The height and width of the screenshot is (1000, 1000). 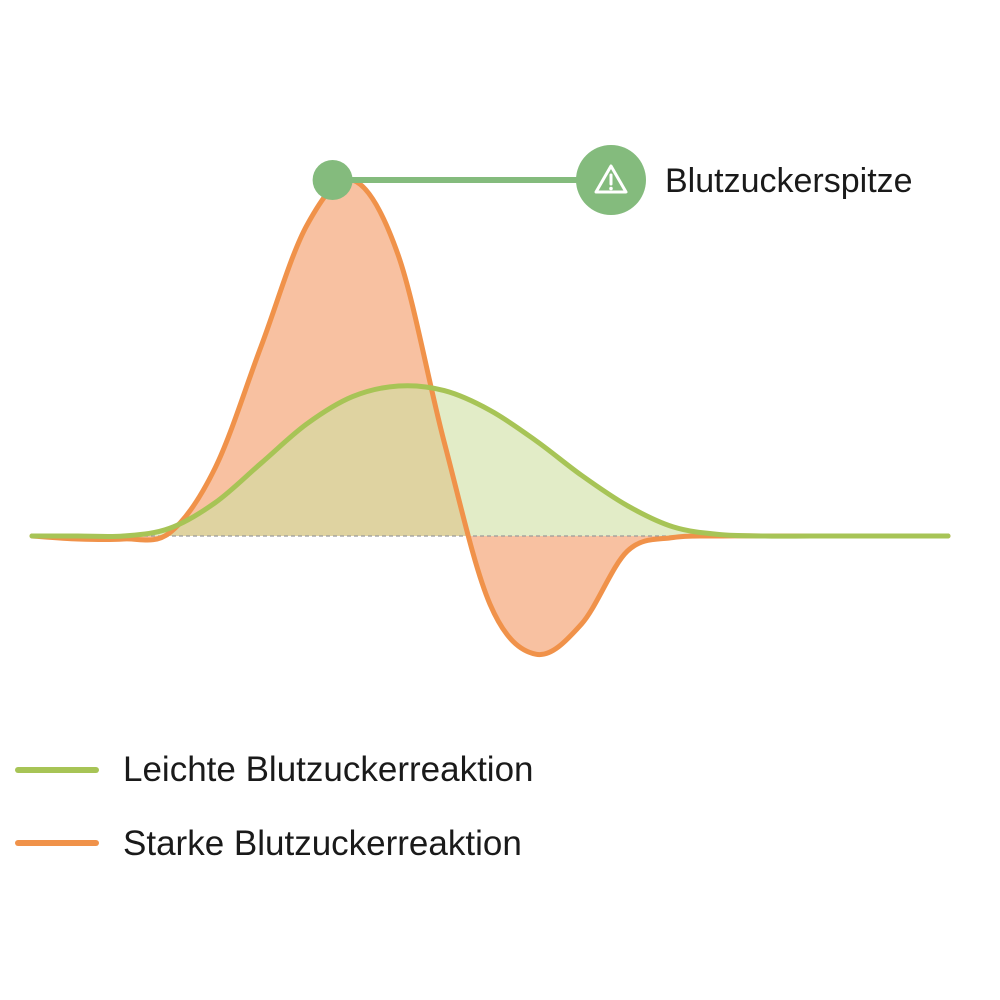 I want to click on warning-icon, so click(x=611, y=179).